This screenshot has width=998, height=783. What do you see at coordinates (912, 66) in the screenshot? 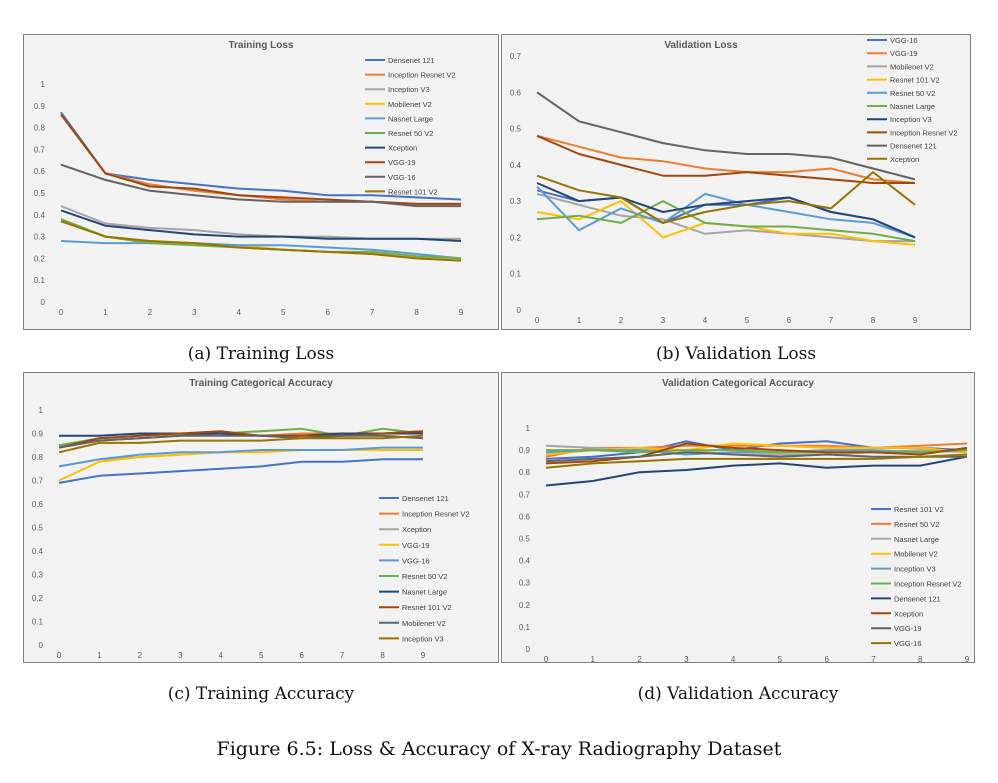
I see `legend-label: Mobilenet V2` at bounding box center [912, 66].